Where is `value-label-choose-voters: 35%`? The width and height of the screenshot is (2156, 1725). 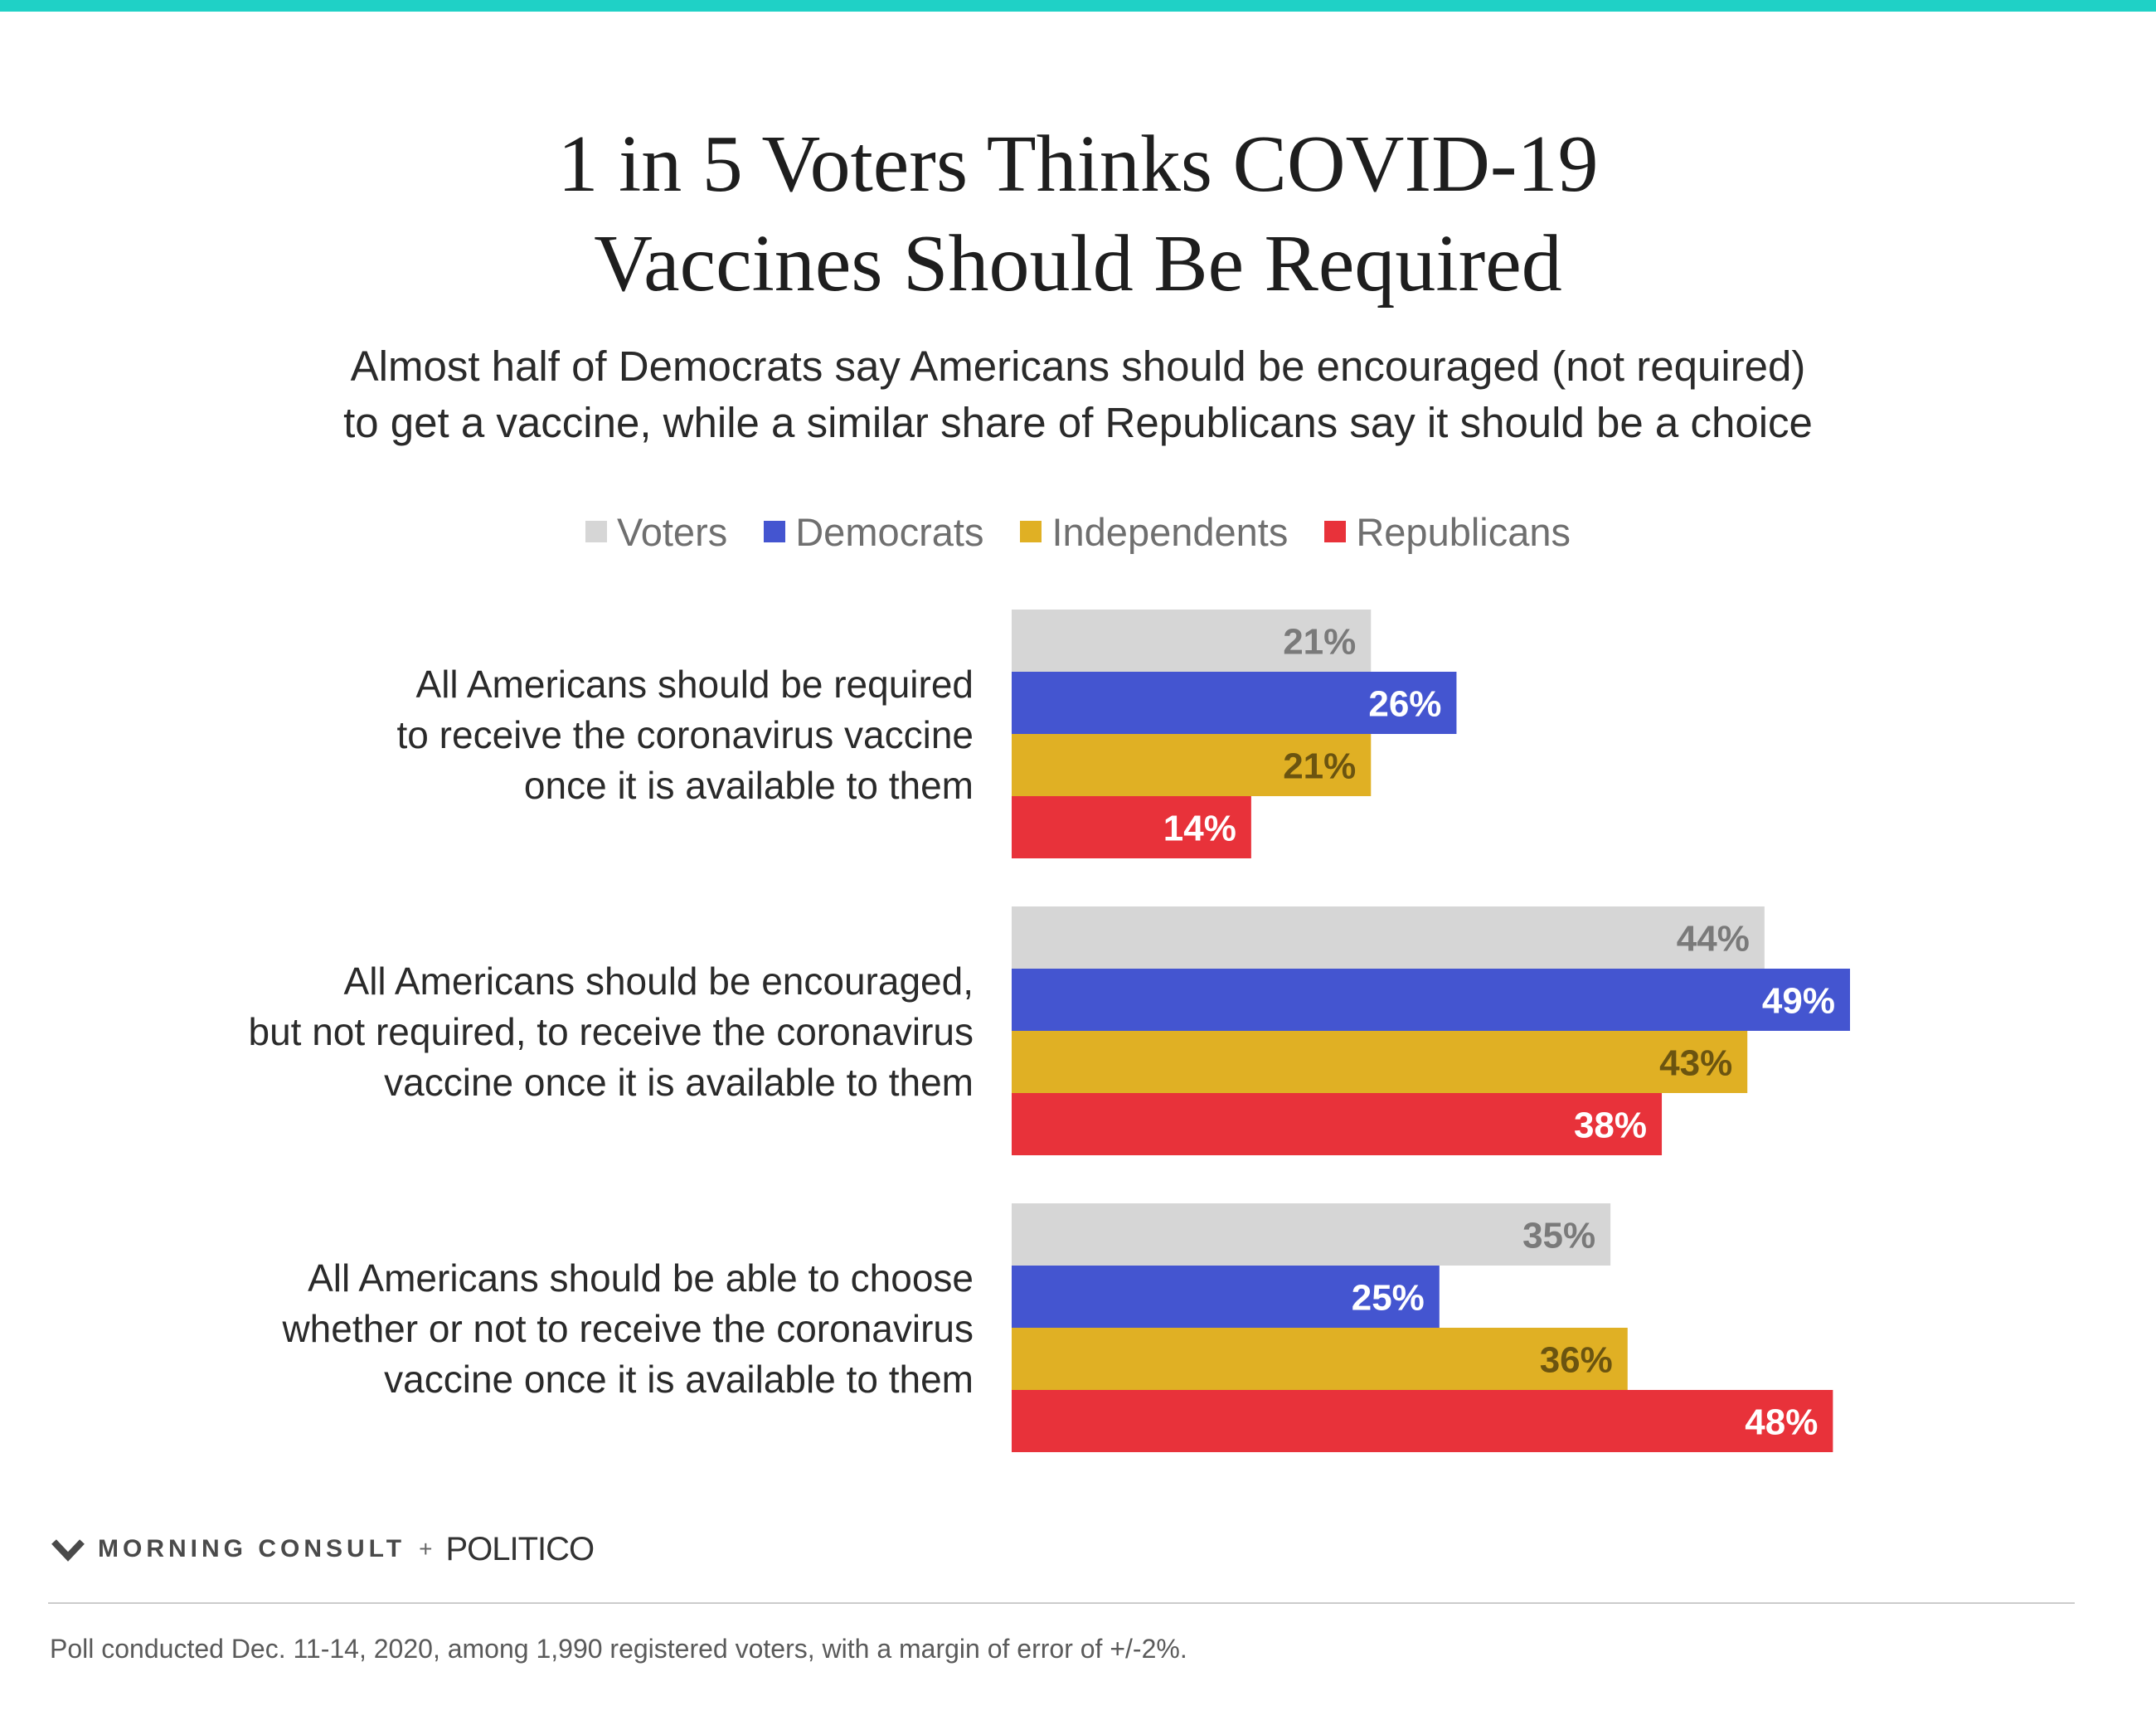
value-label-choose-voters: 35% is located at coordinates (1558, 1236).